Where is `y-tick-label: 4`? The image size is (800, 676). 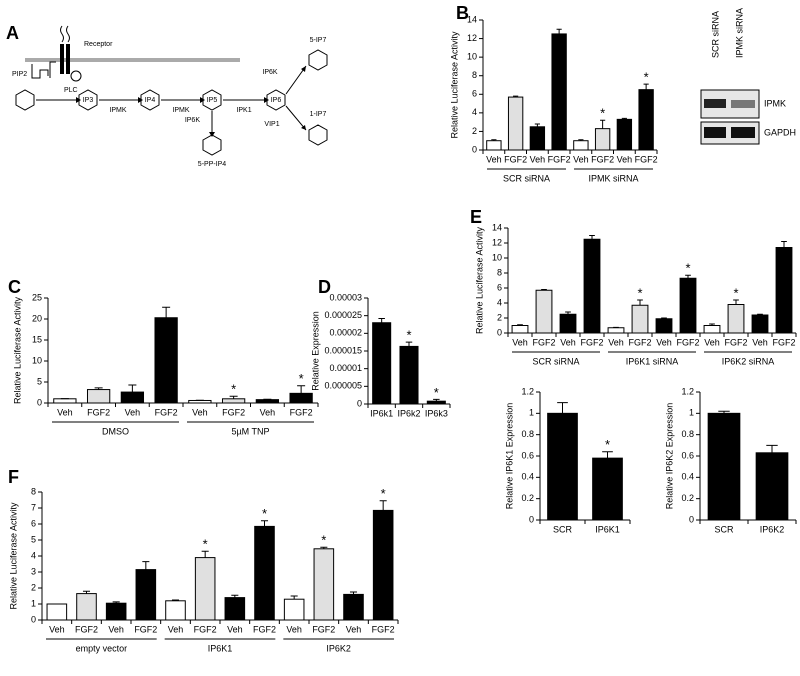 y-tick-label: 4 is located at coordinates (33, 555).